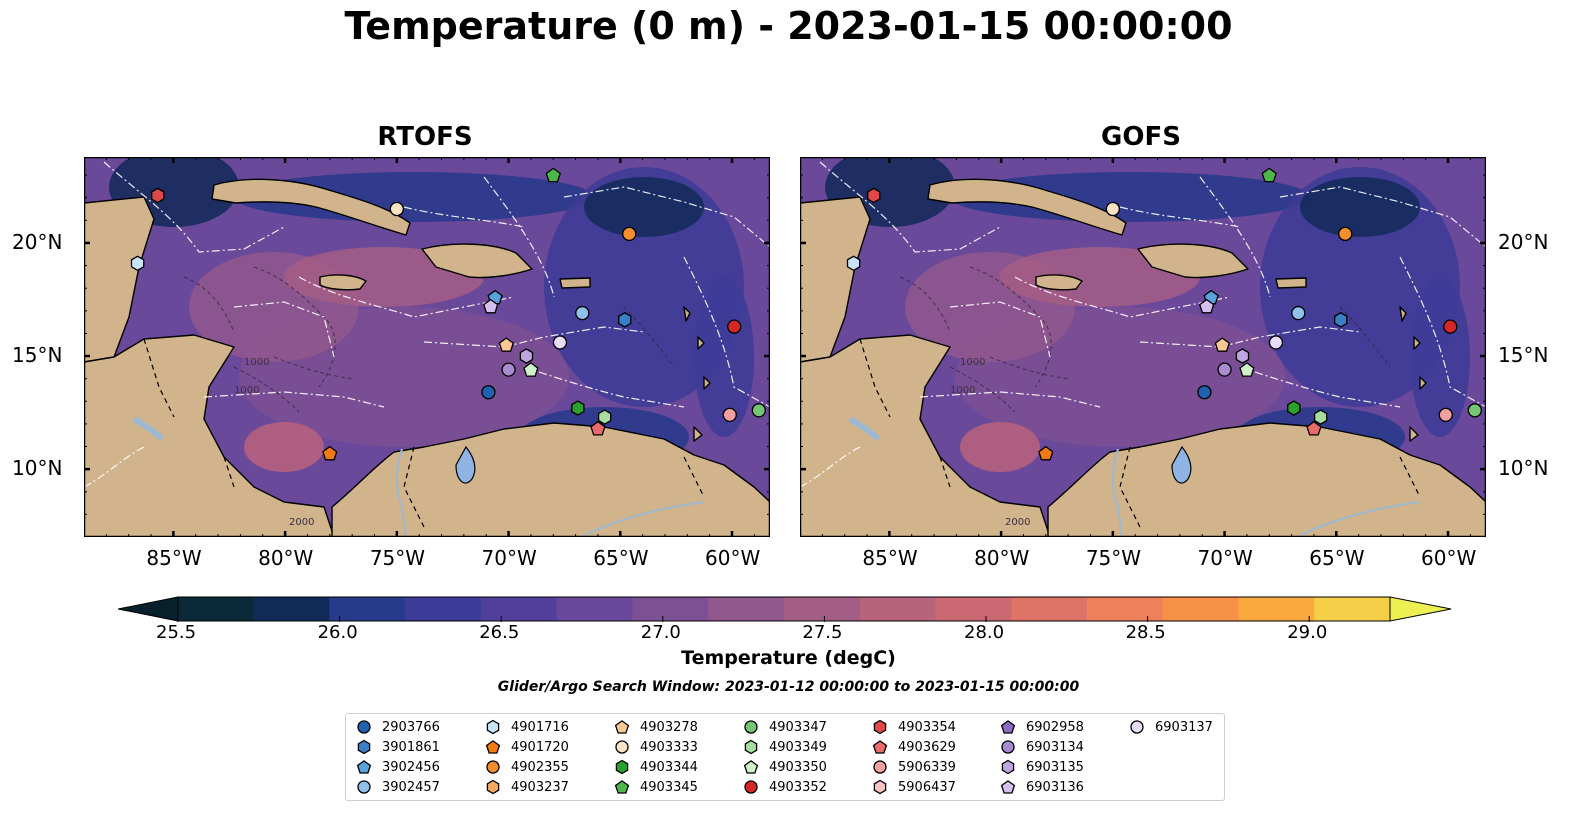 The height and width of the screenshot is (827, 1577). Describe the element at coordinates (1170, 727) in the screenshot. I see `legend-item: 6903137` at that location.